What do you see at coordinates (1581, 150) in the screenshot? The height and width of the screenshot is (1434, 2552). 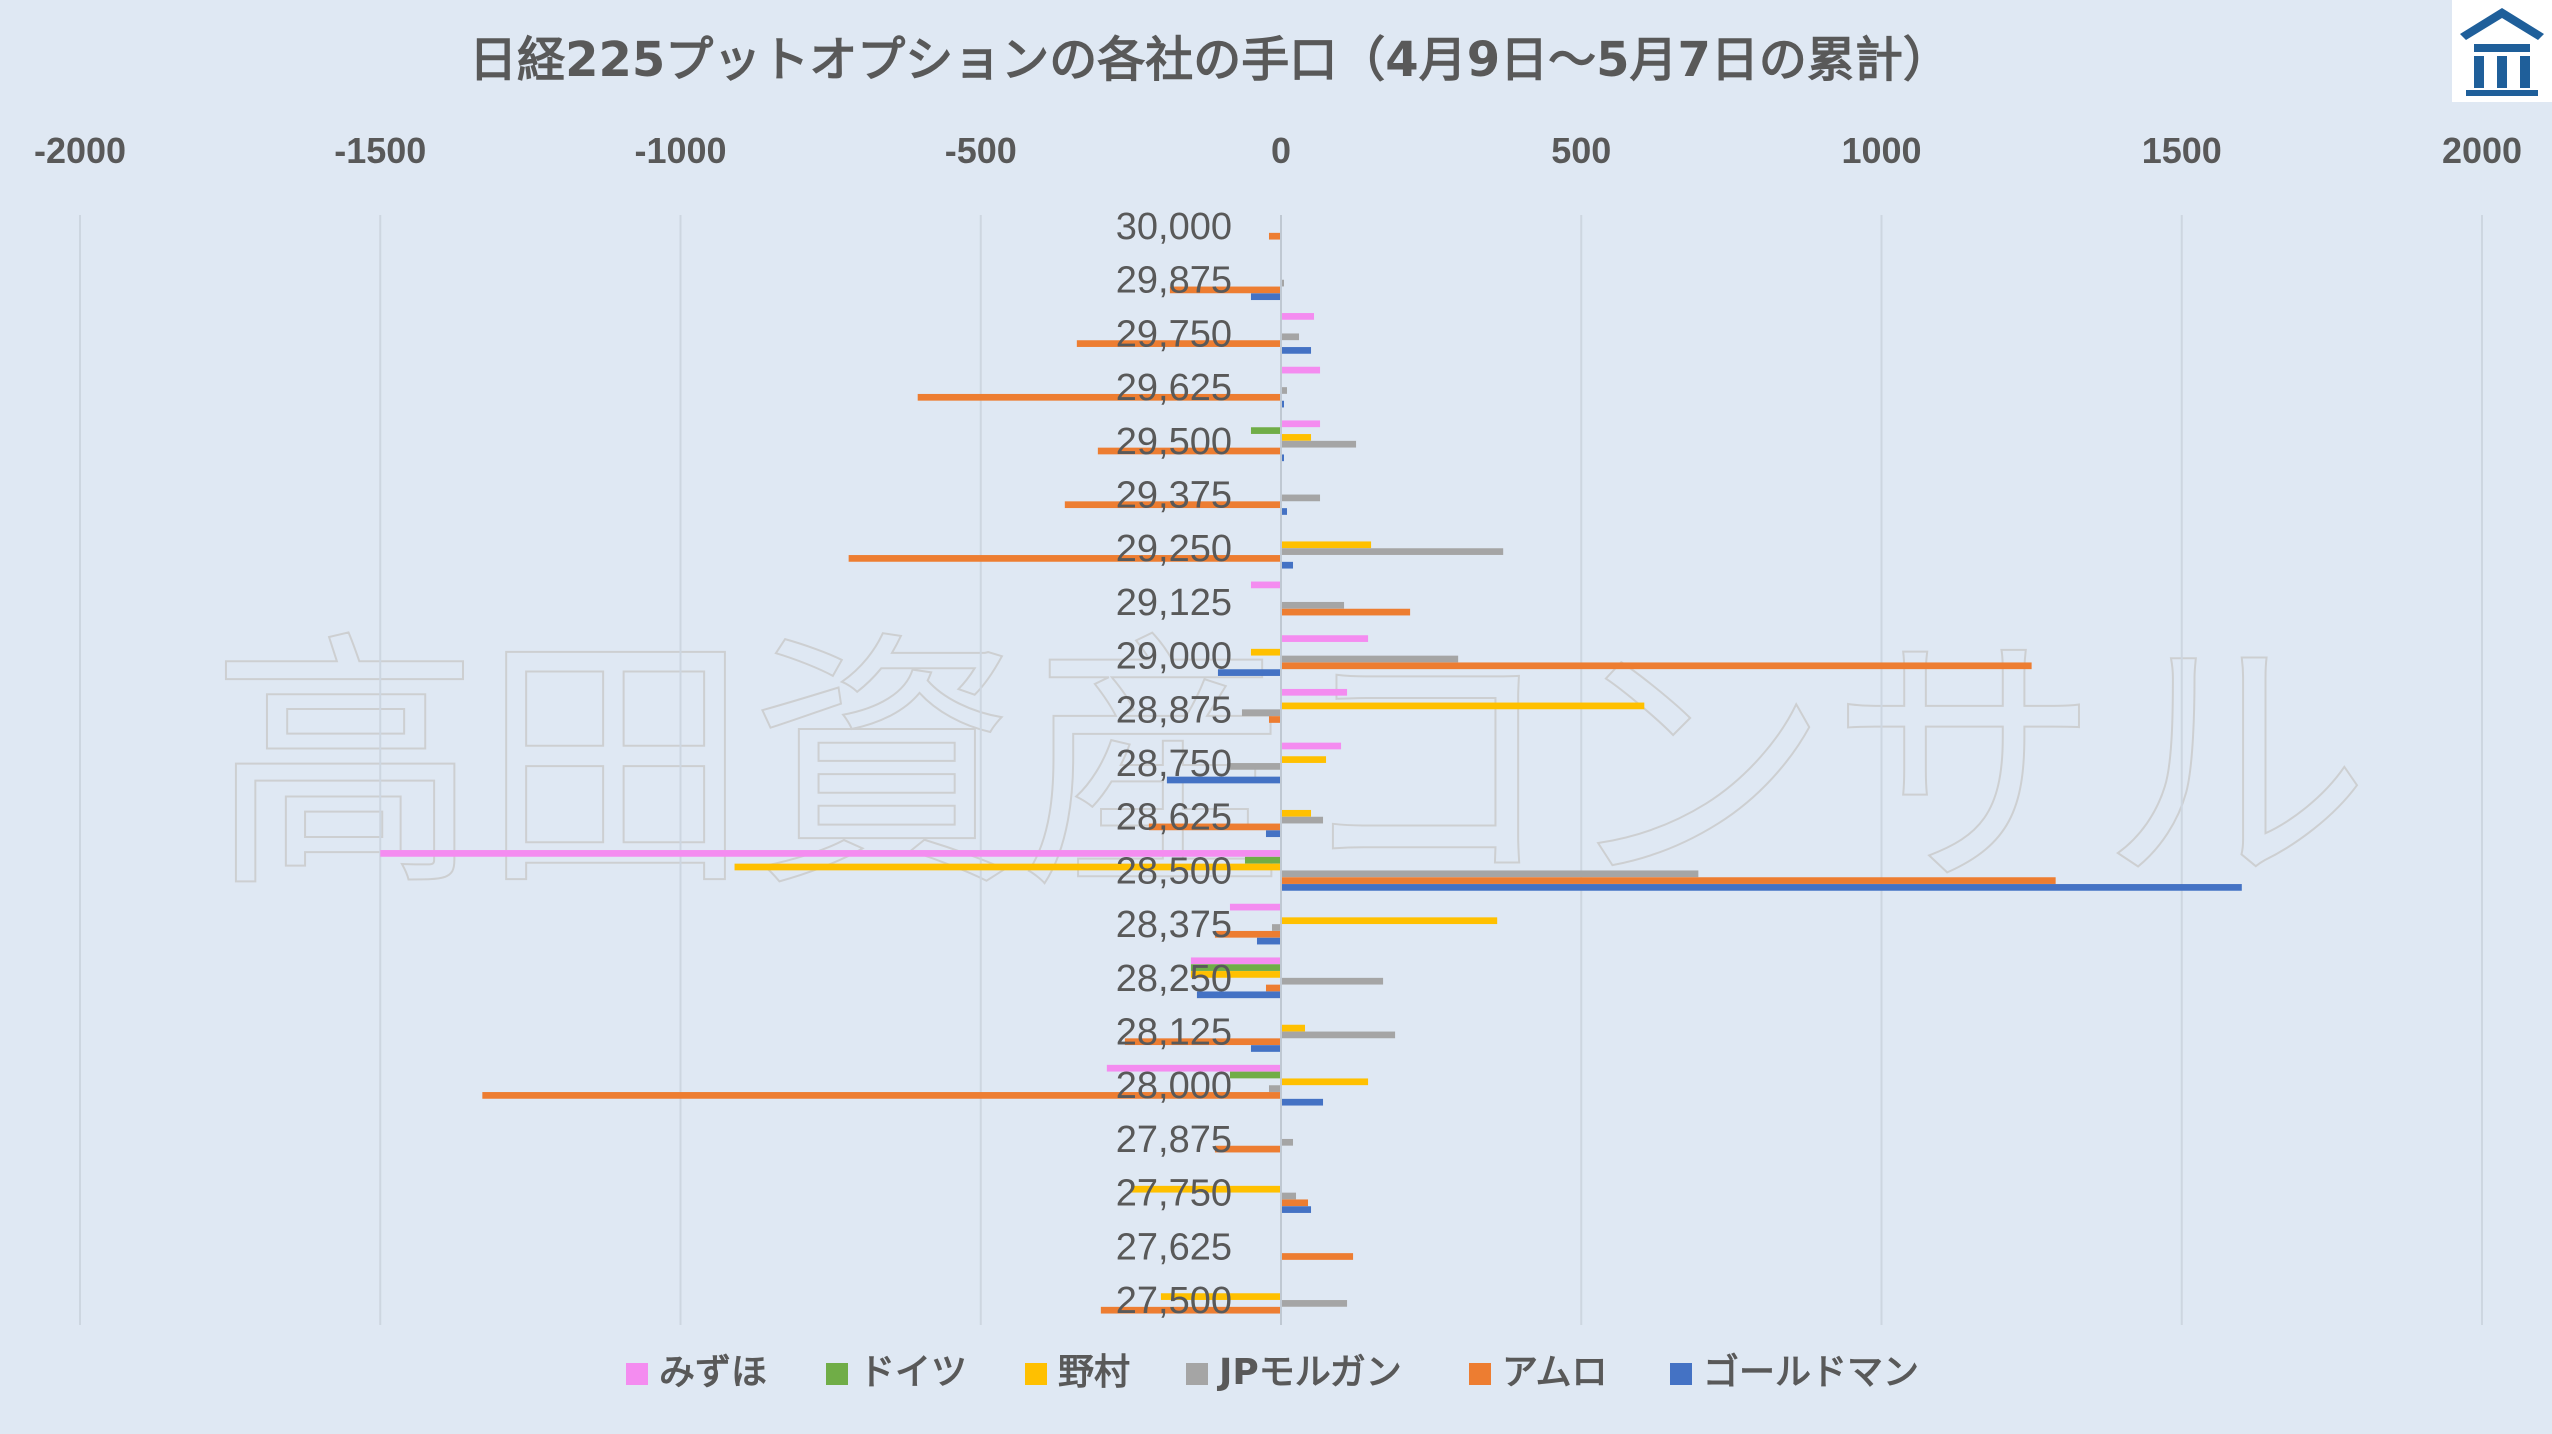 I see `x-tick-label: 500` at bounding box center [1581, 150].